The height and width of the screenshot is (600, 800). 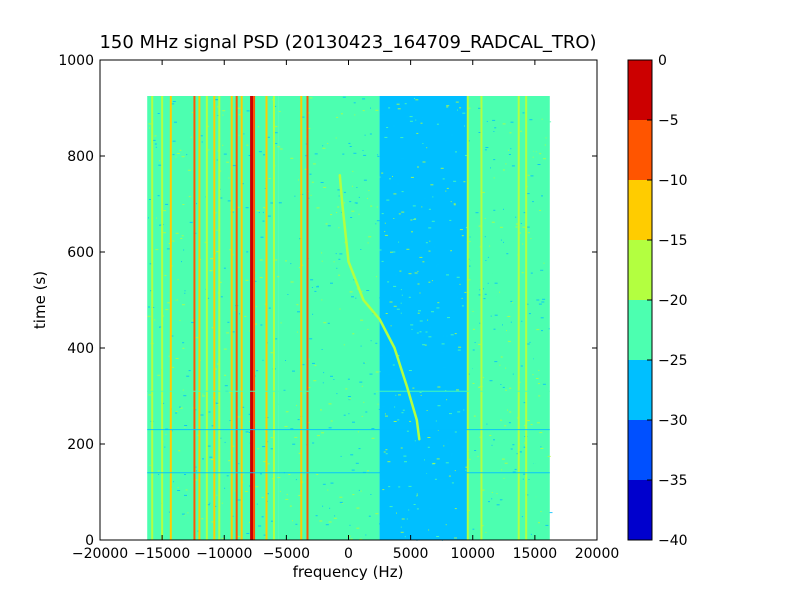 I want to click on colorbar-level, so click(x=640, y=390).